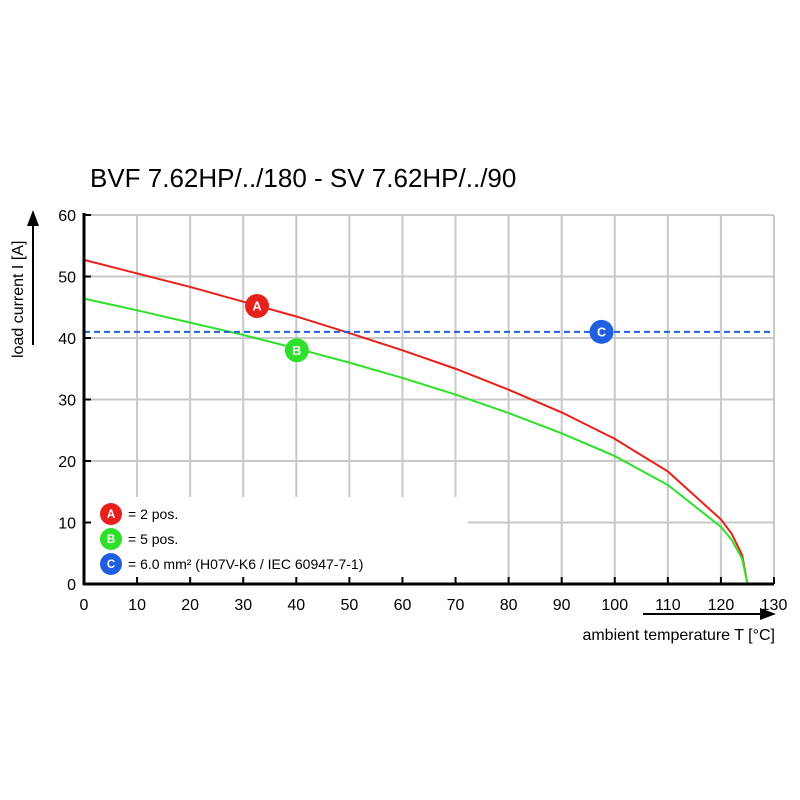  I want to click on chart-title: BVF 7.62HP/../180 - SV 7.62HP/../90, so click(303, 178).